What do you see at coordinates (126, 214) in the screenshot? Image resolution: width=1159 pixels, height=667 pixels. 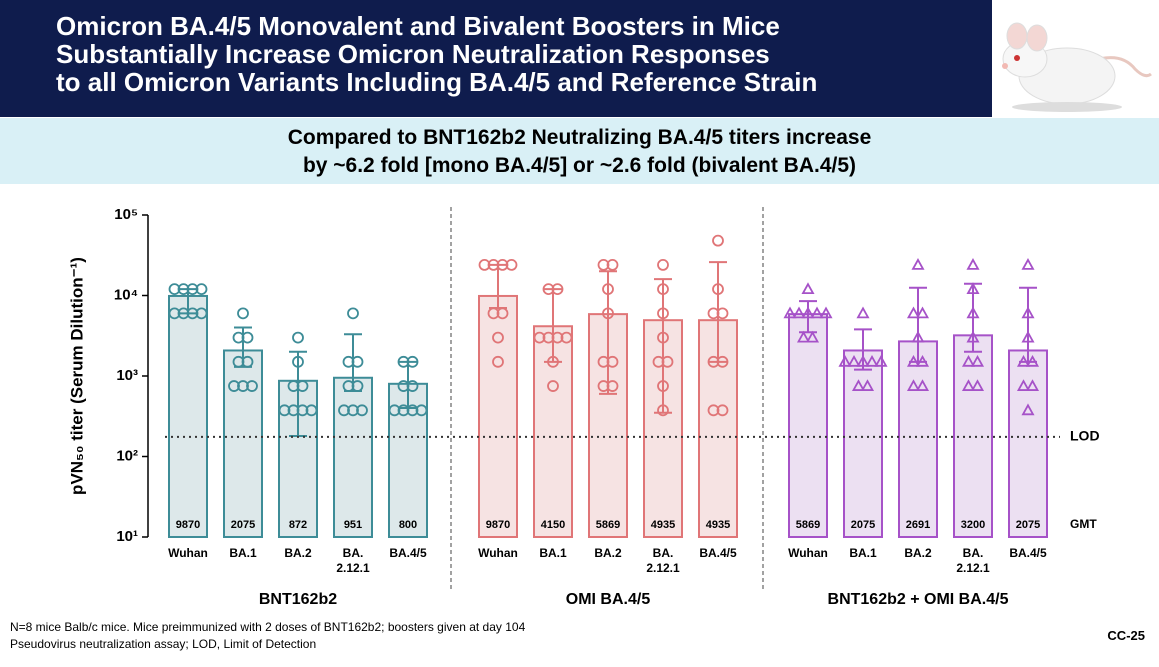 I see `y-tick-label: 10⁵` at bounding box center [126, 214].